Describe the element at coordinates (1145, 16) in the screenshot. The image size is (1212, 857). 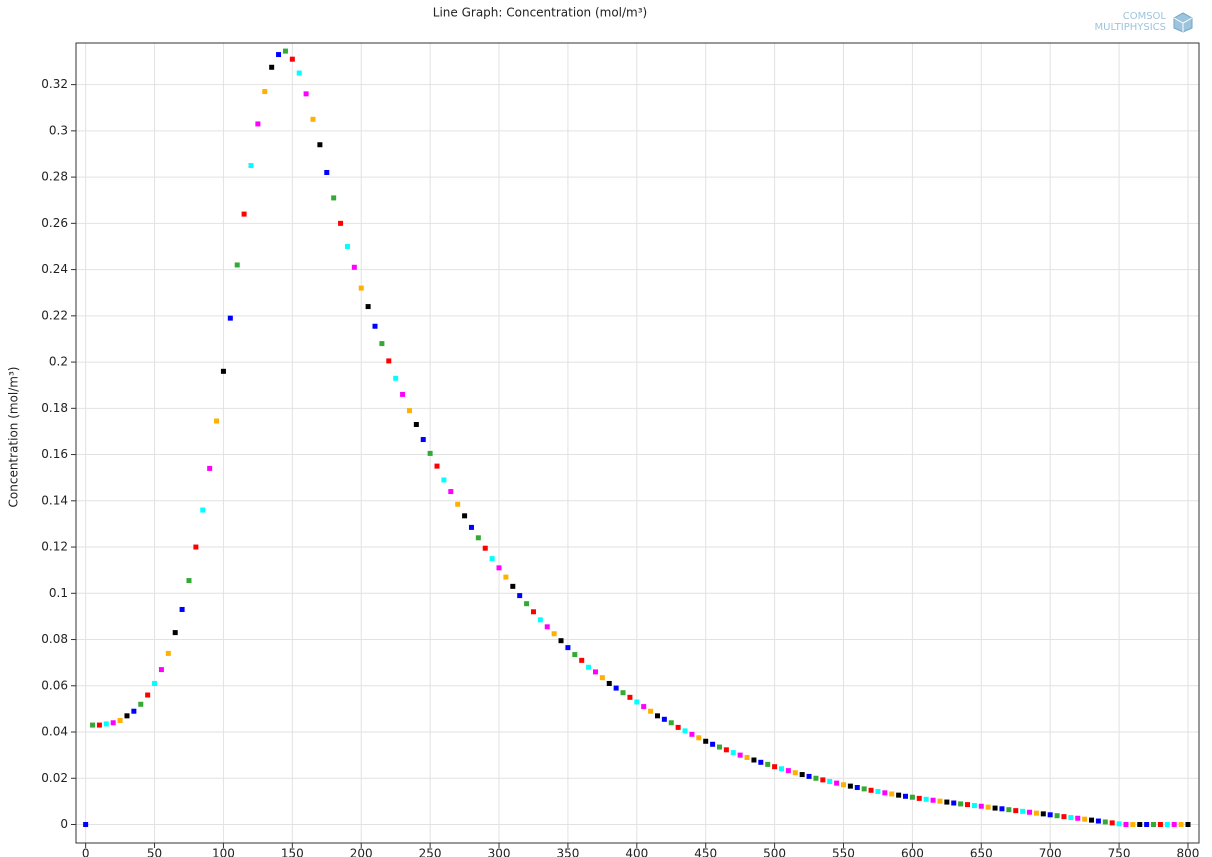
I see `logo-text: COMSOL` at that location.